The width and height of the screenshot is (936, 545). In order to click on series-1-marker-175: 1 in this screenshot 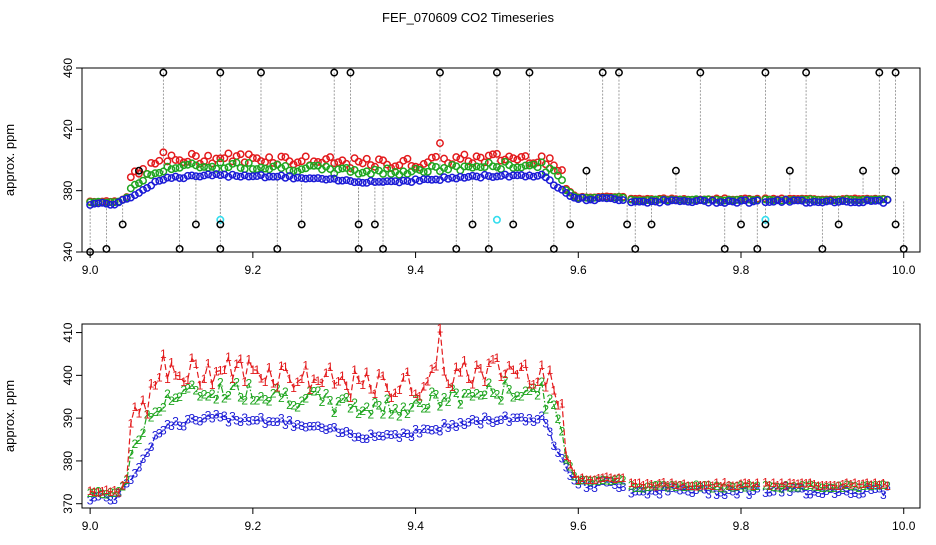, I will do `click(810, 483)`.